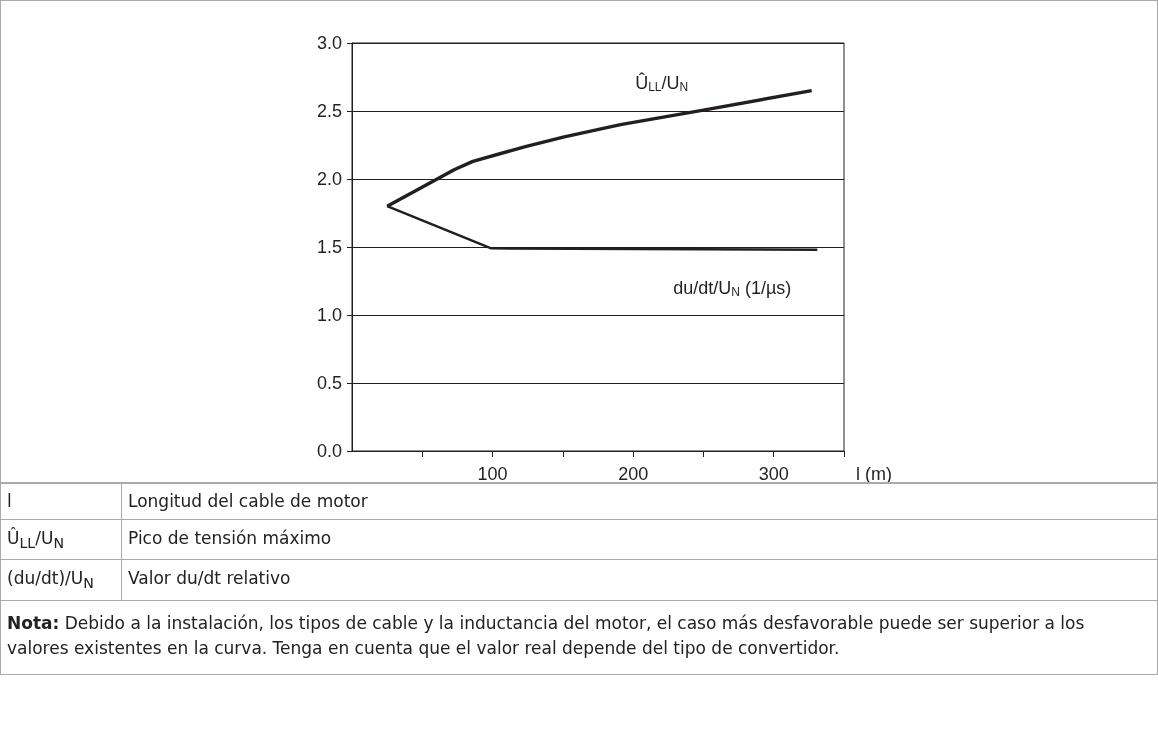 The width and height of the screenshot is (1158, 756). Describe the element at coordinates (773, 474) in the screenshot. I see `x-tick-label: 300` at that location.